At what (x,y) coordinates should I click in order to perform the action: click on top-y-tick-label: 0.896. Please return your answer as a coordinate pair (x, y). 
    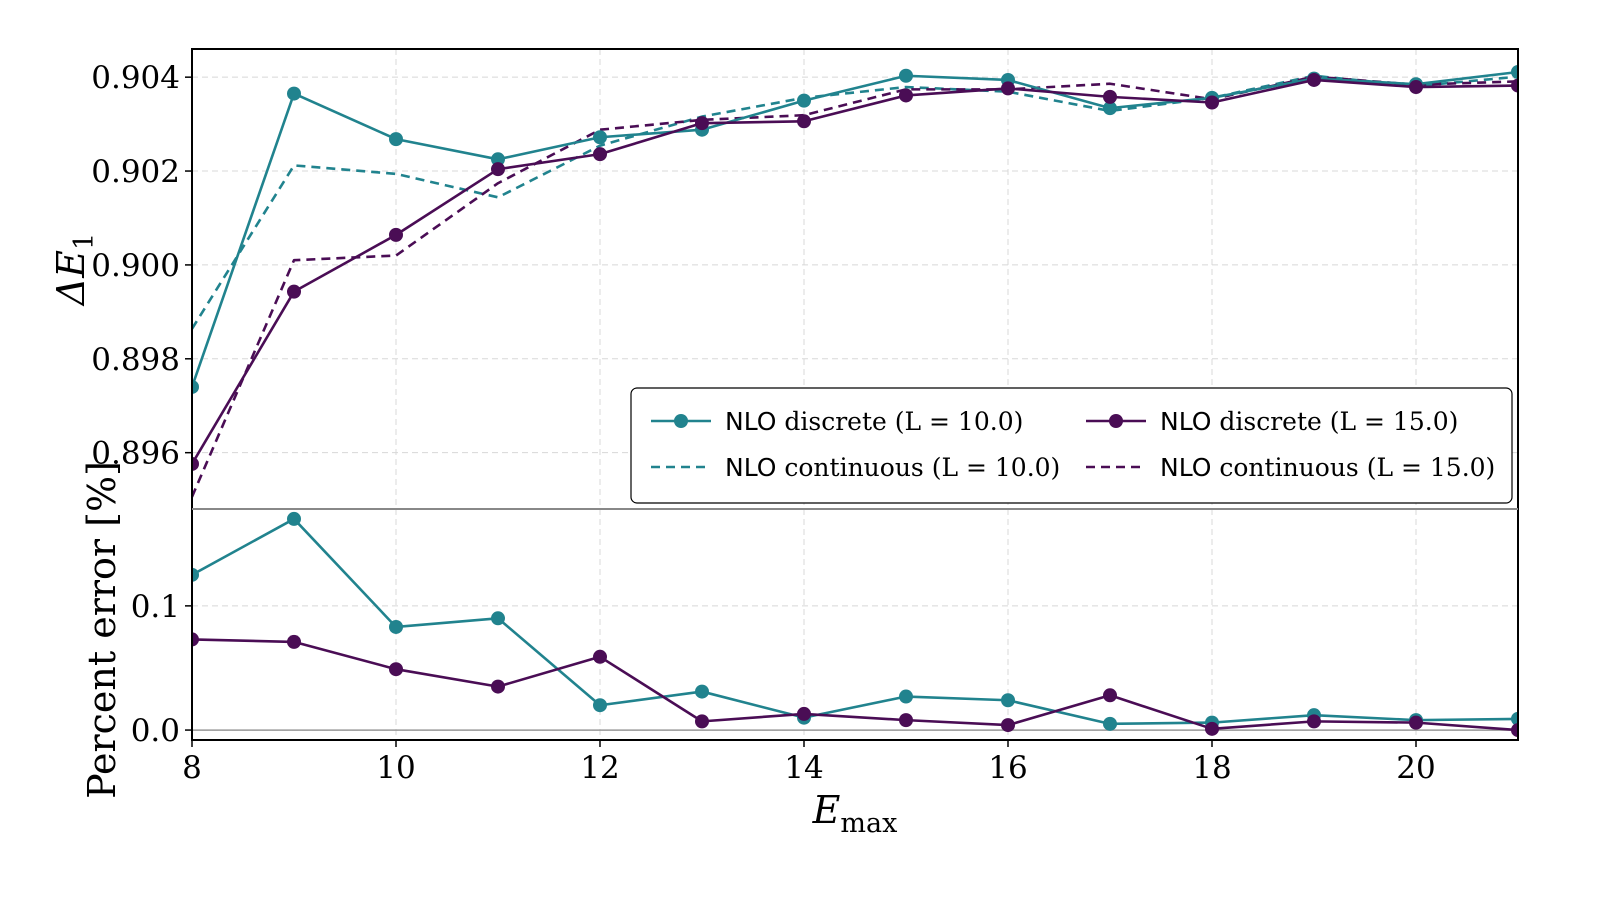
    Looking at the image, I should click on (135, 454).